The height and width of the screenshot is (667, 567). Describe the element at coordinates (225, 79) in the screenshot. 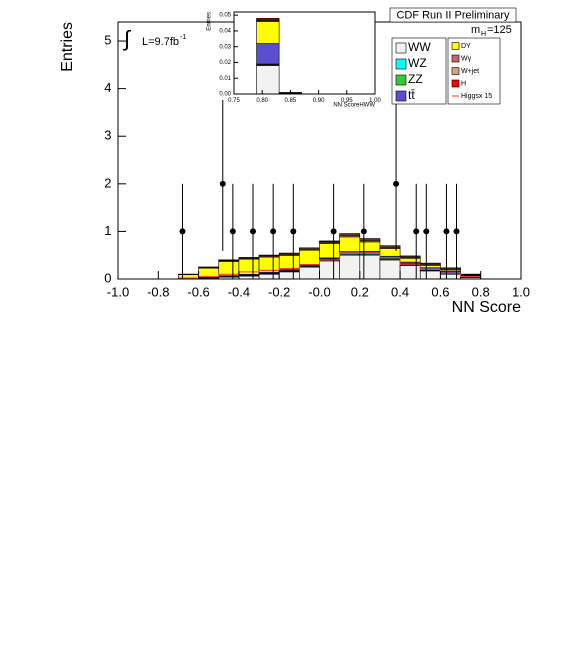

I see `y-tick-label: 0.01` at that location.